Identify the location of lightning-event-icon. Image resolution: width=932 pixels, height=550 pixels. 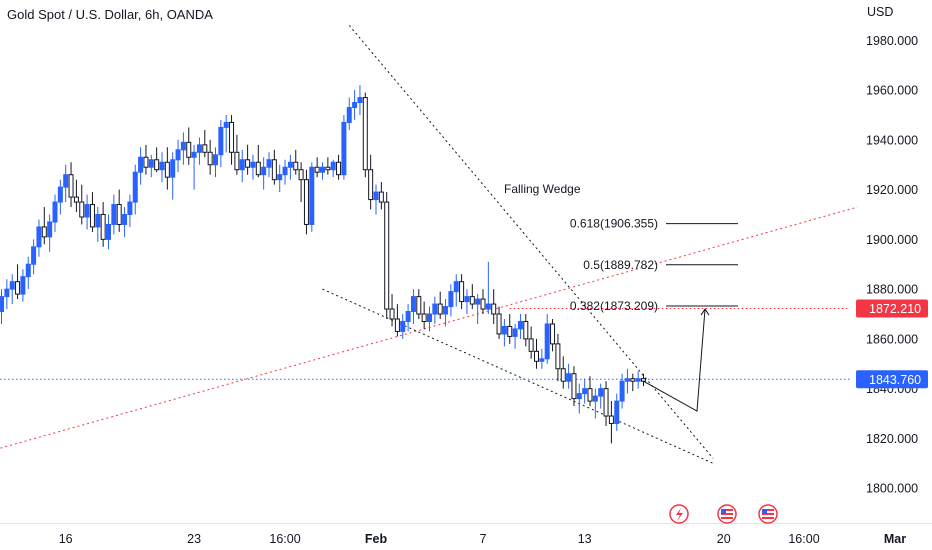
(679, 514).